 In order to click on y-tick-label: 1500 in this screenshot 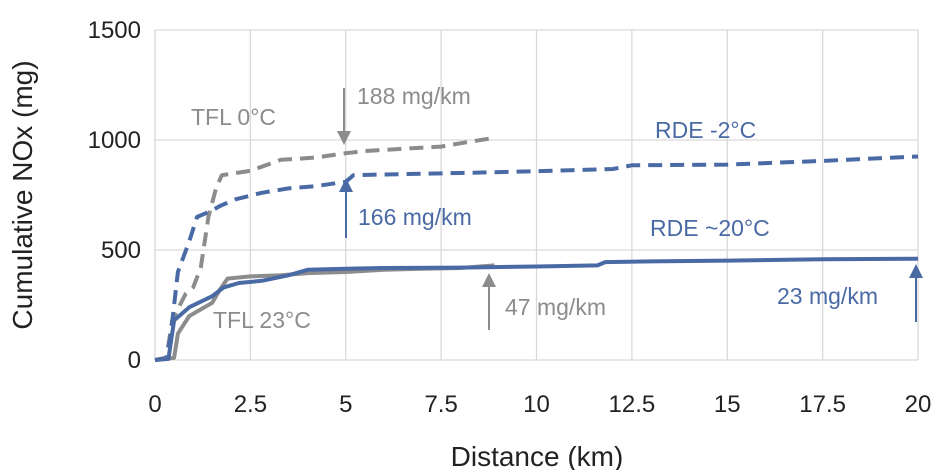, I will do `click(114, 30)`.